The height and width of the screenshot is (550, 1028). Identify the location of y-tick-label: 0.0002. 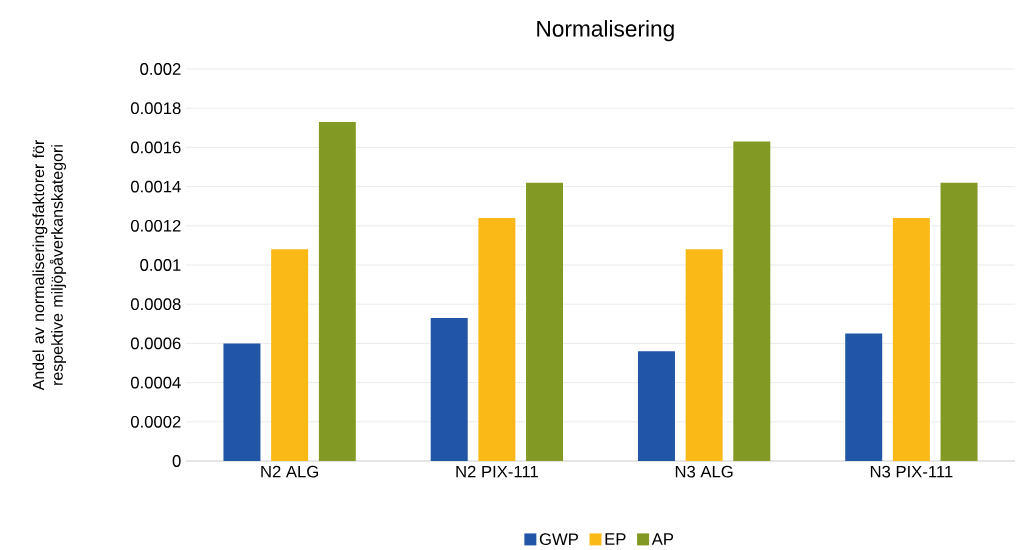
(155, 421).